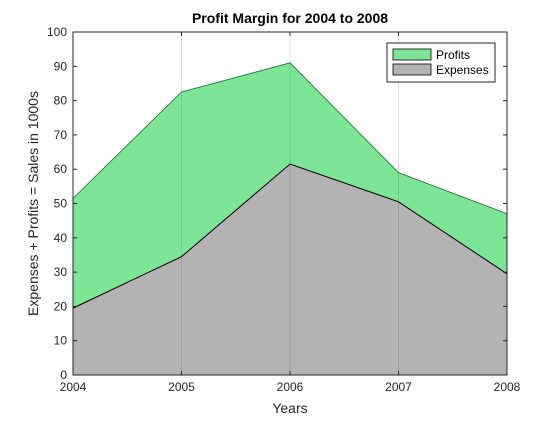  Describe the element at coordinates (453, 55) in the screenshot. I see `legend-label-profits: Profits` at that location.